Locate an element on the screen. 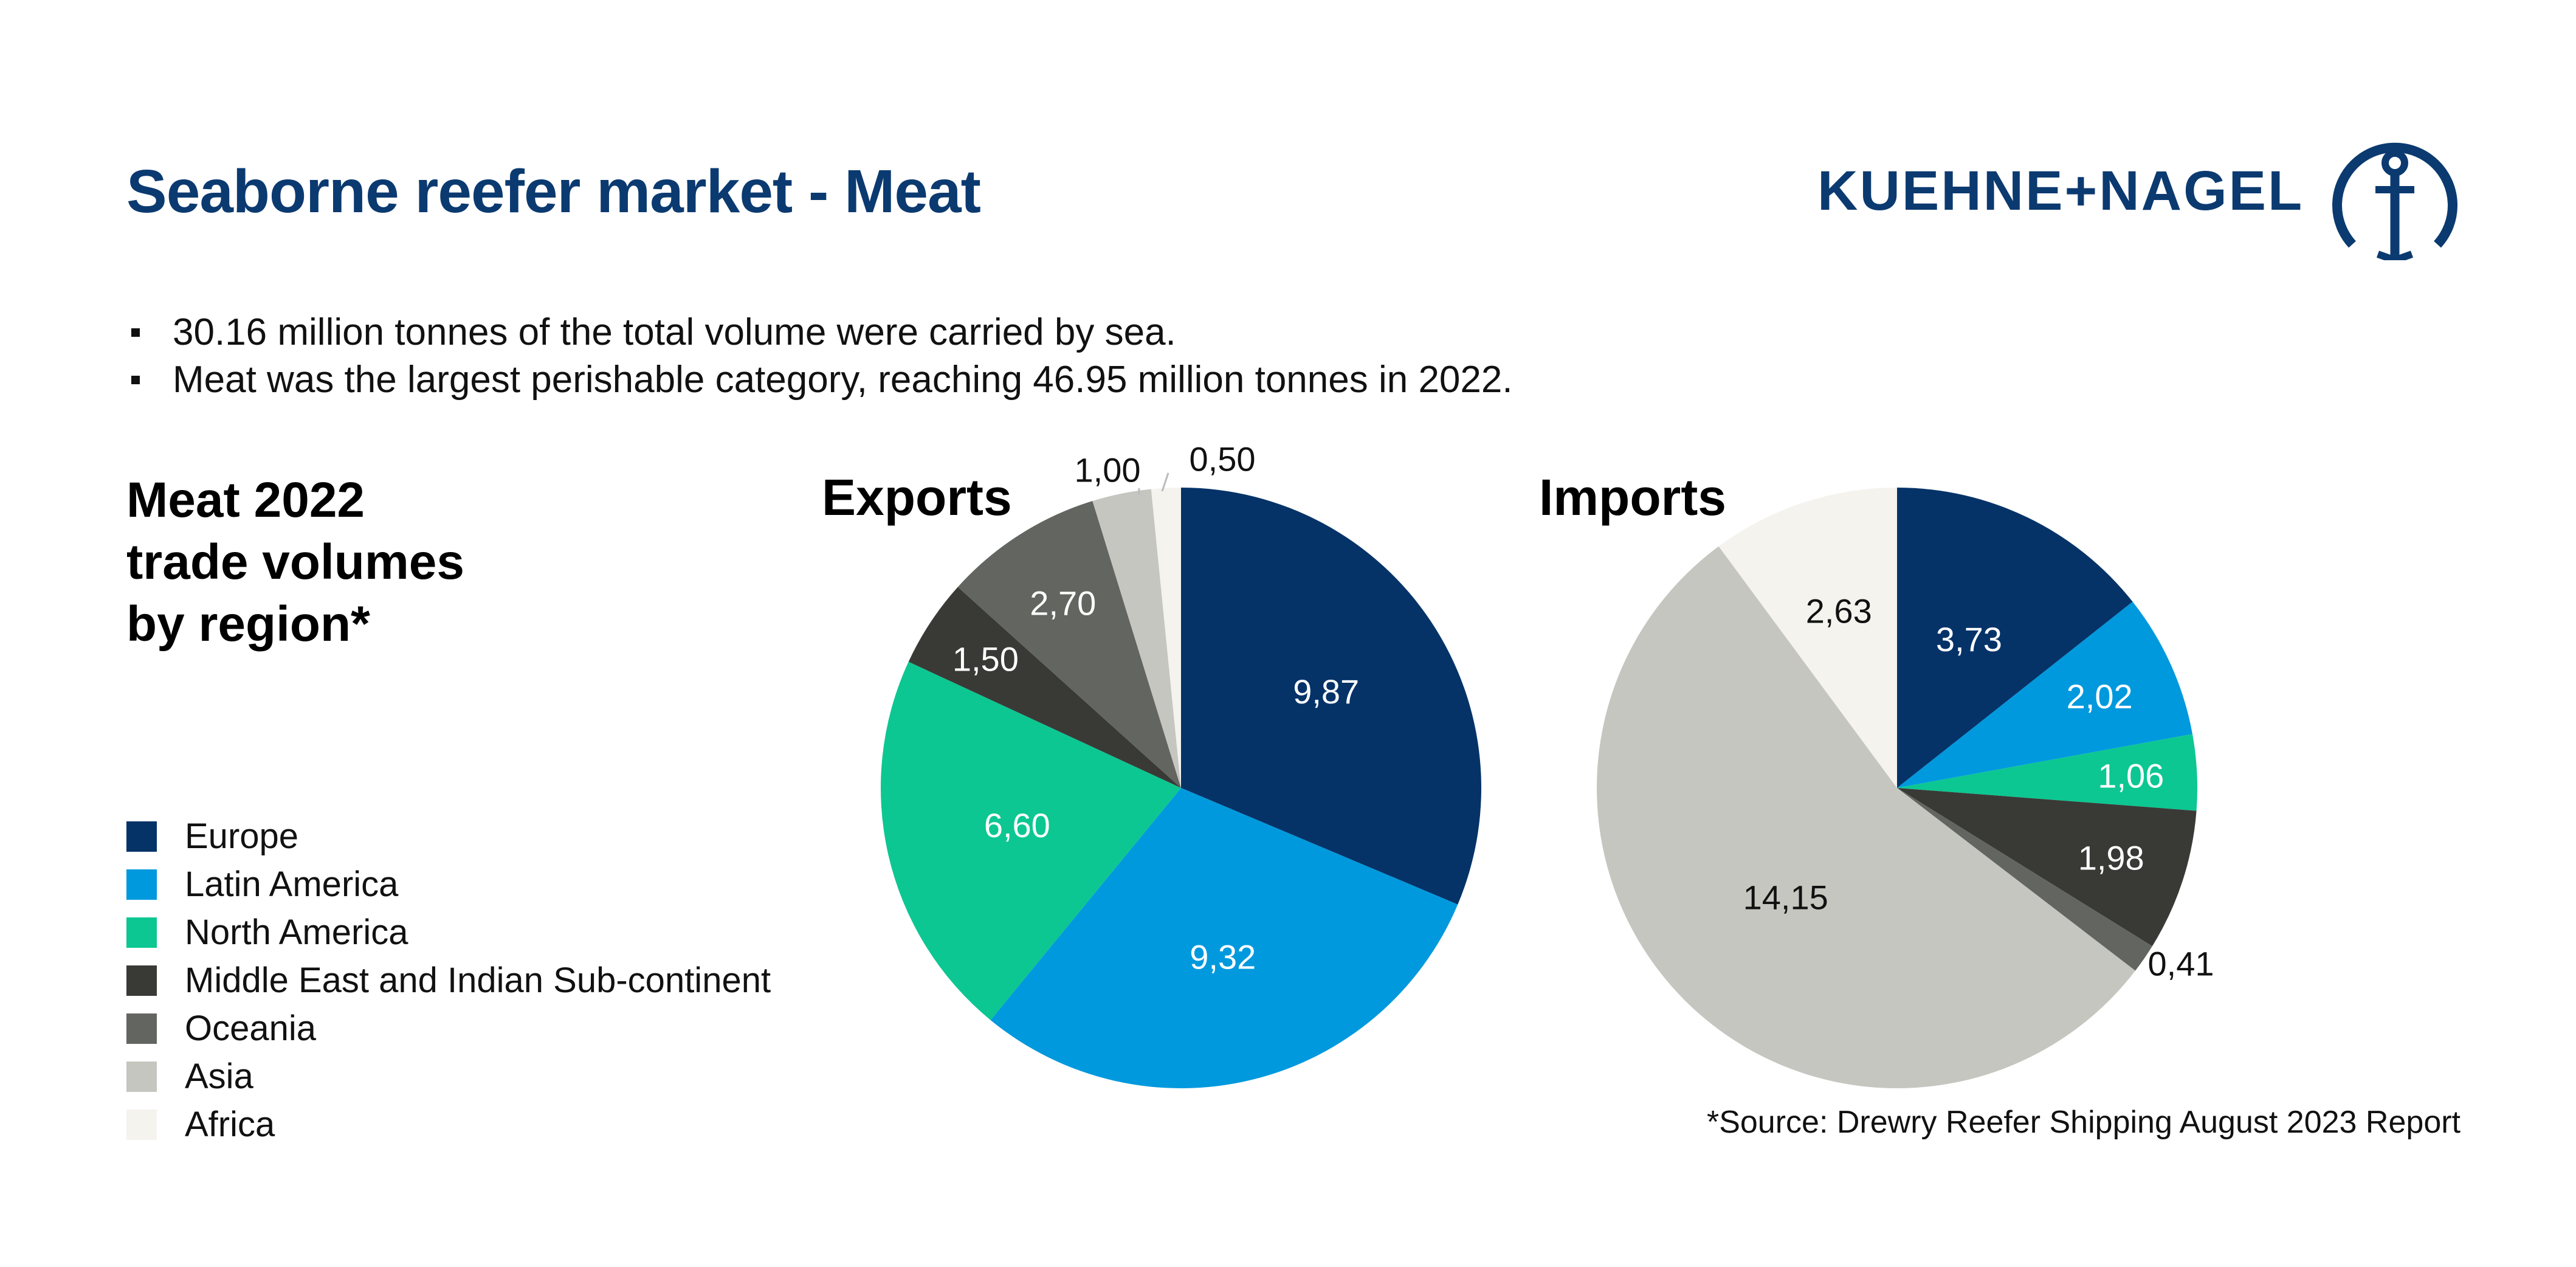  page-title: Seaborne reefer market - Meat is located at coordinates (553, 192).